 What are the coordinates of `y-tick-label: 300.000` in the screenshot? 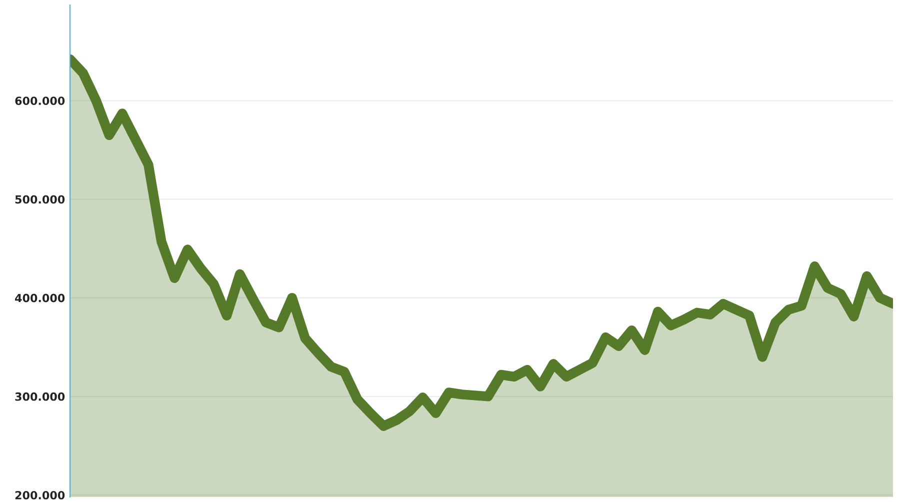 It's located at (40, 396).